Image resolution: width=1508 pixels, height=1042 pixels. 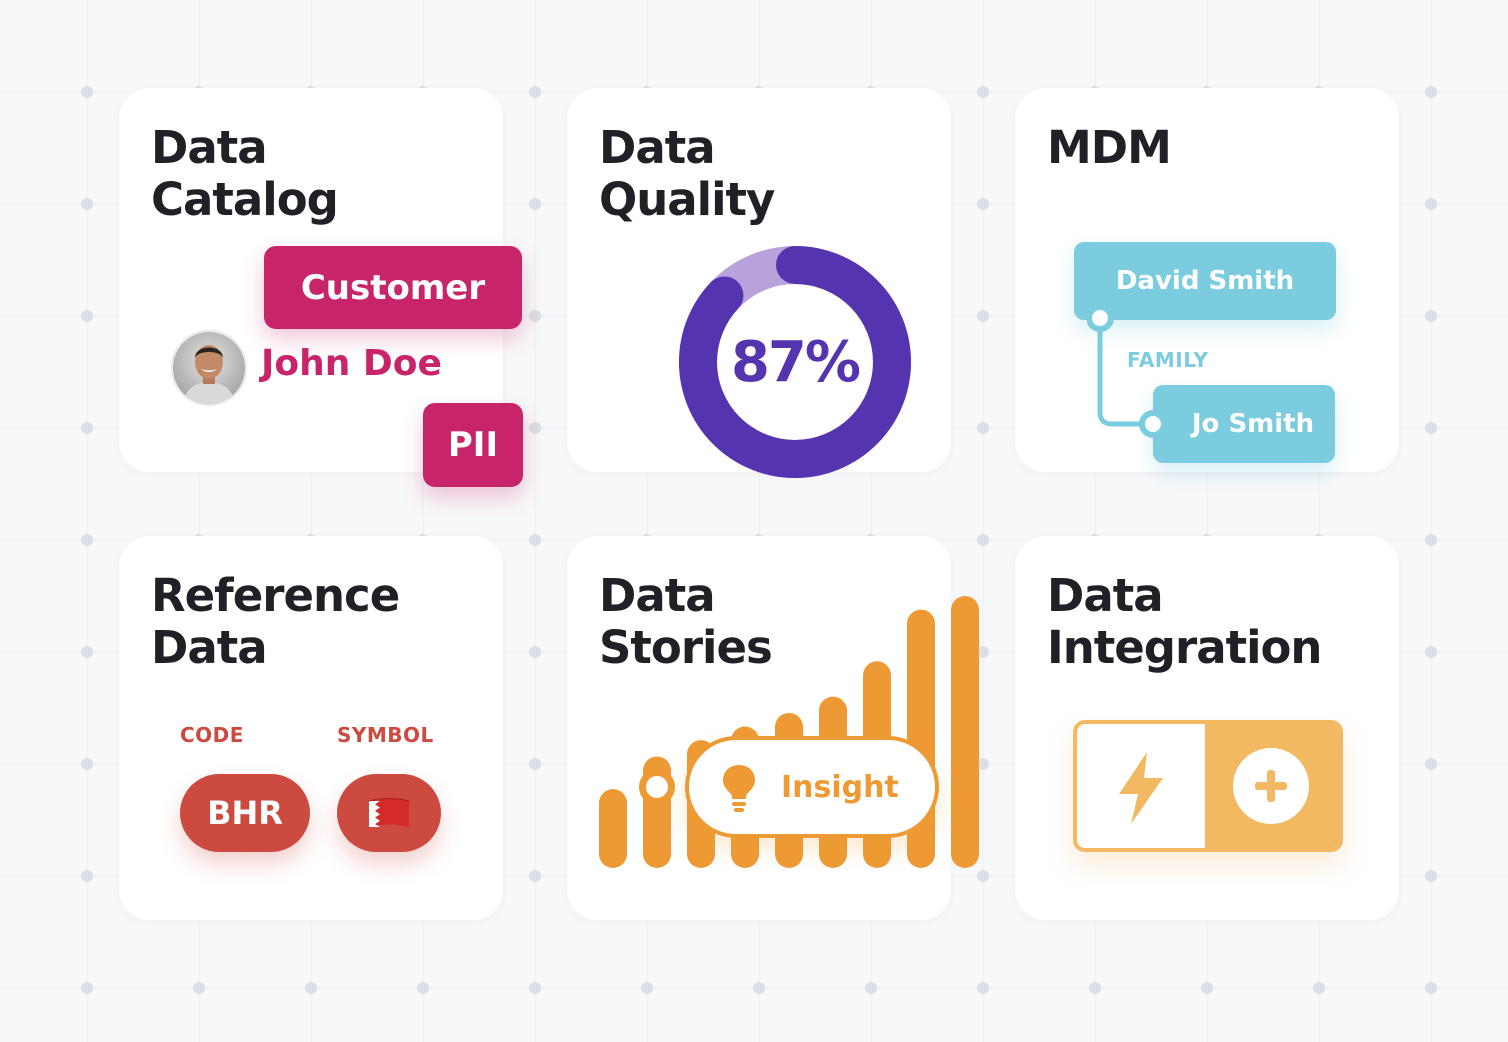 I want to click on reference-data-card: Reference Data CODE SYMBOL BHR, so click(x=311, y=728).